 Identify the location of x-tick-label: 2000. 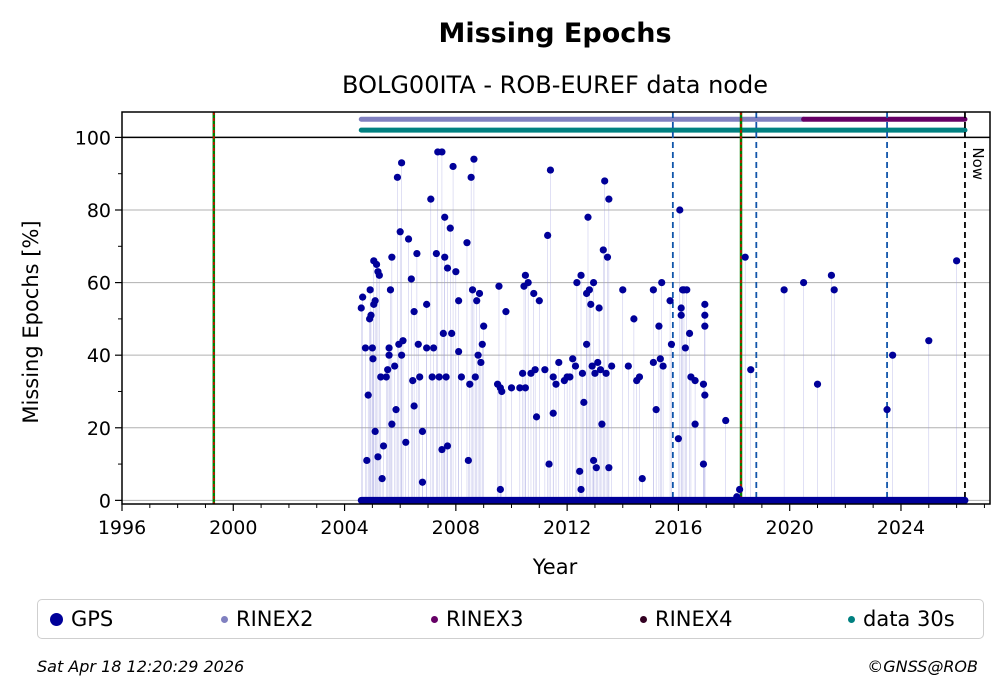
(233, 528).